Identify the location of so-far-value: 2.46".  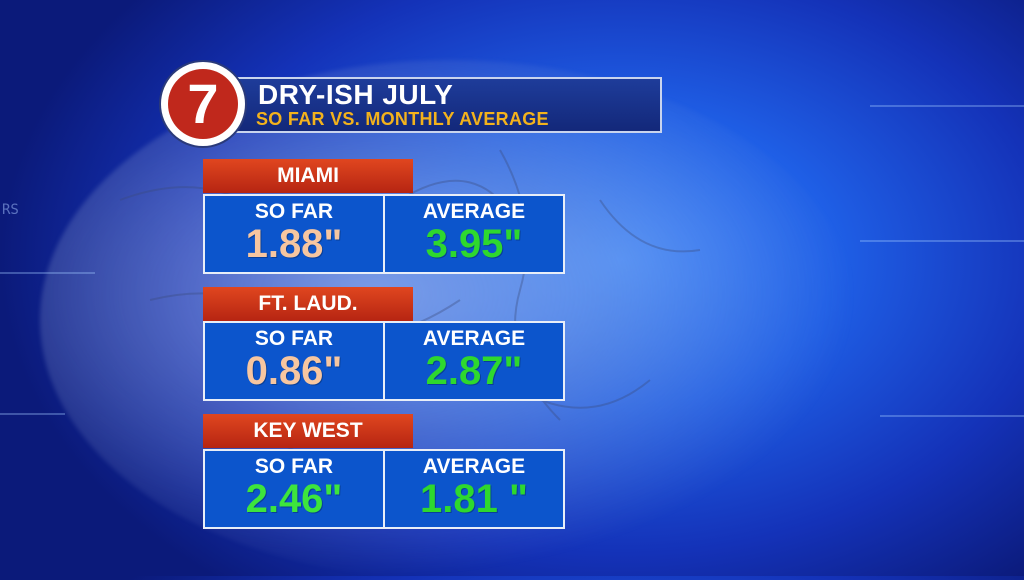
(294, 499).